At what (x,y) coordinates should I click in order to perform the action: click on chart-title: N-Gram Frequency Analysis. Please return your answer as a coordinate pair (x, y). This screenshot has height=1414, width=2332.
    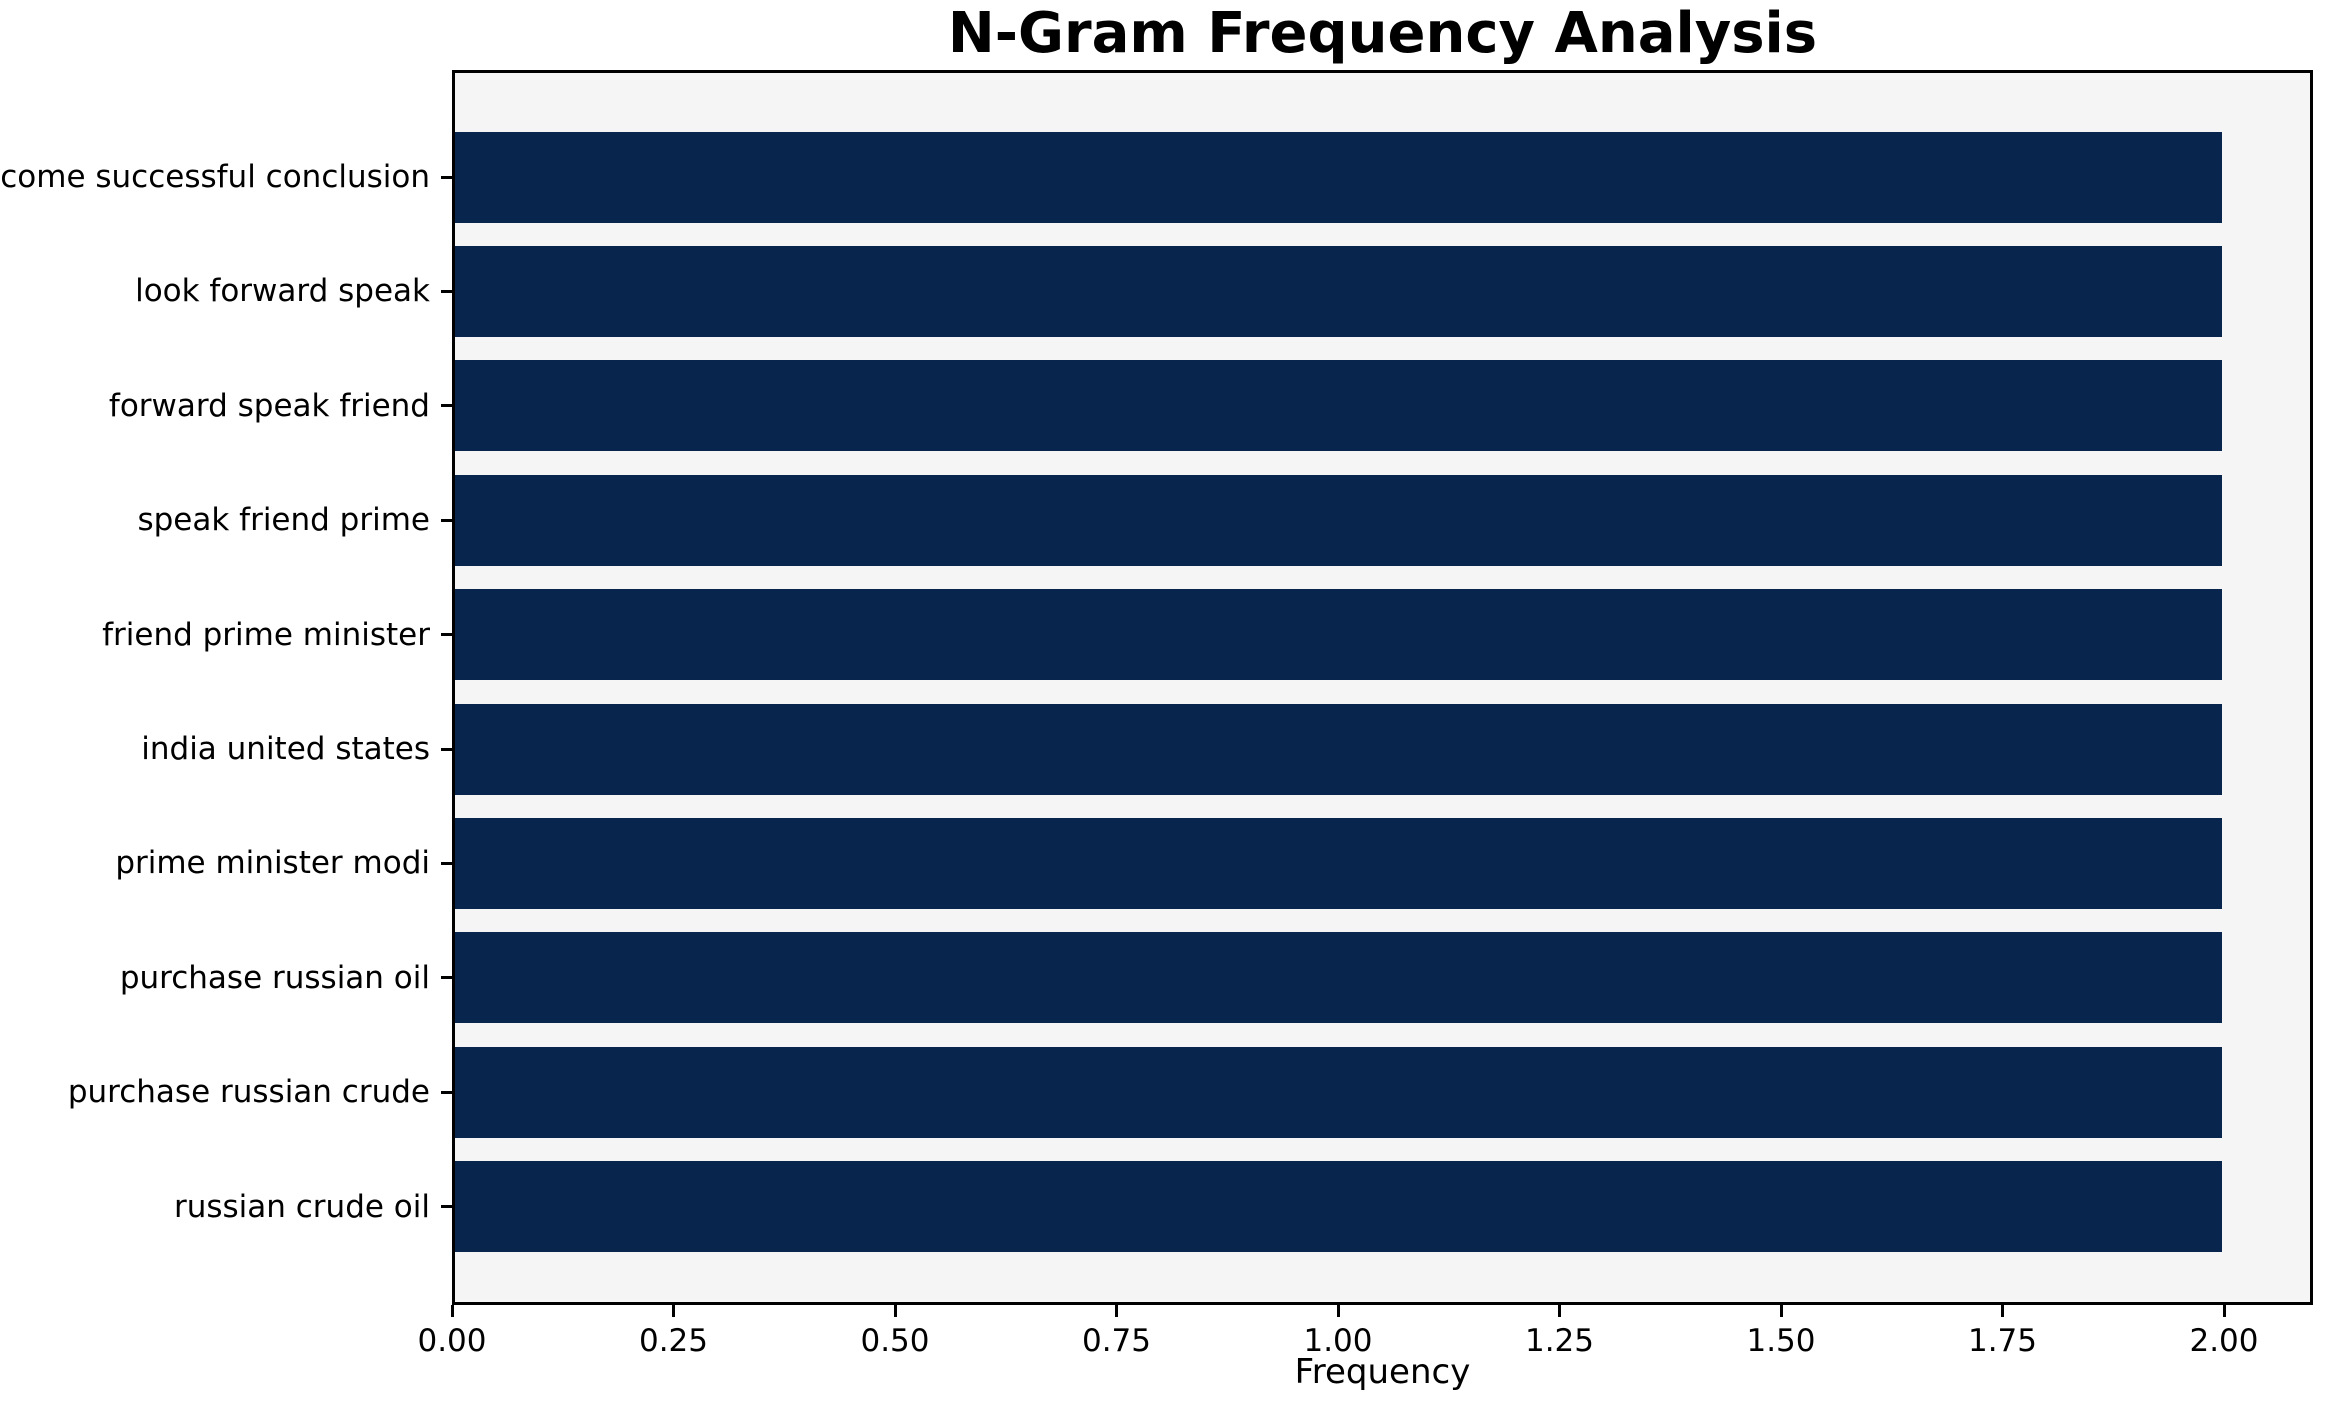
    Looking at the image, I should click on (1382, 33).